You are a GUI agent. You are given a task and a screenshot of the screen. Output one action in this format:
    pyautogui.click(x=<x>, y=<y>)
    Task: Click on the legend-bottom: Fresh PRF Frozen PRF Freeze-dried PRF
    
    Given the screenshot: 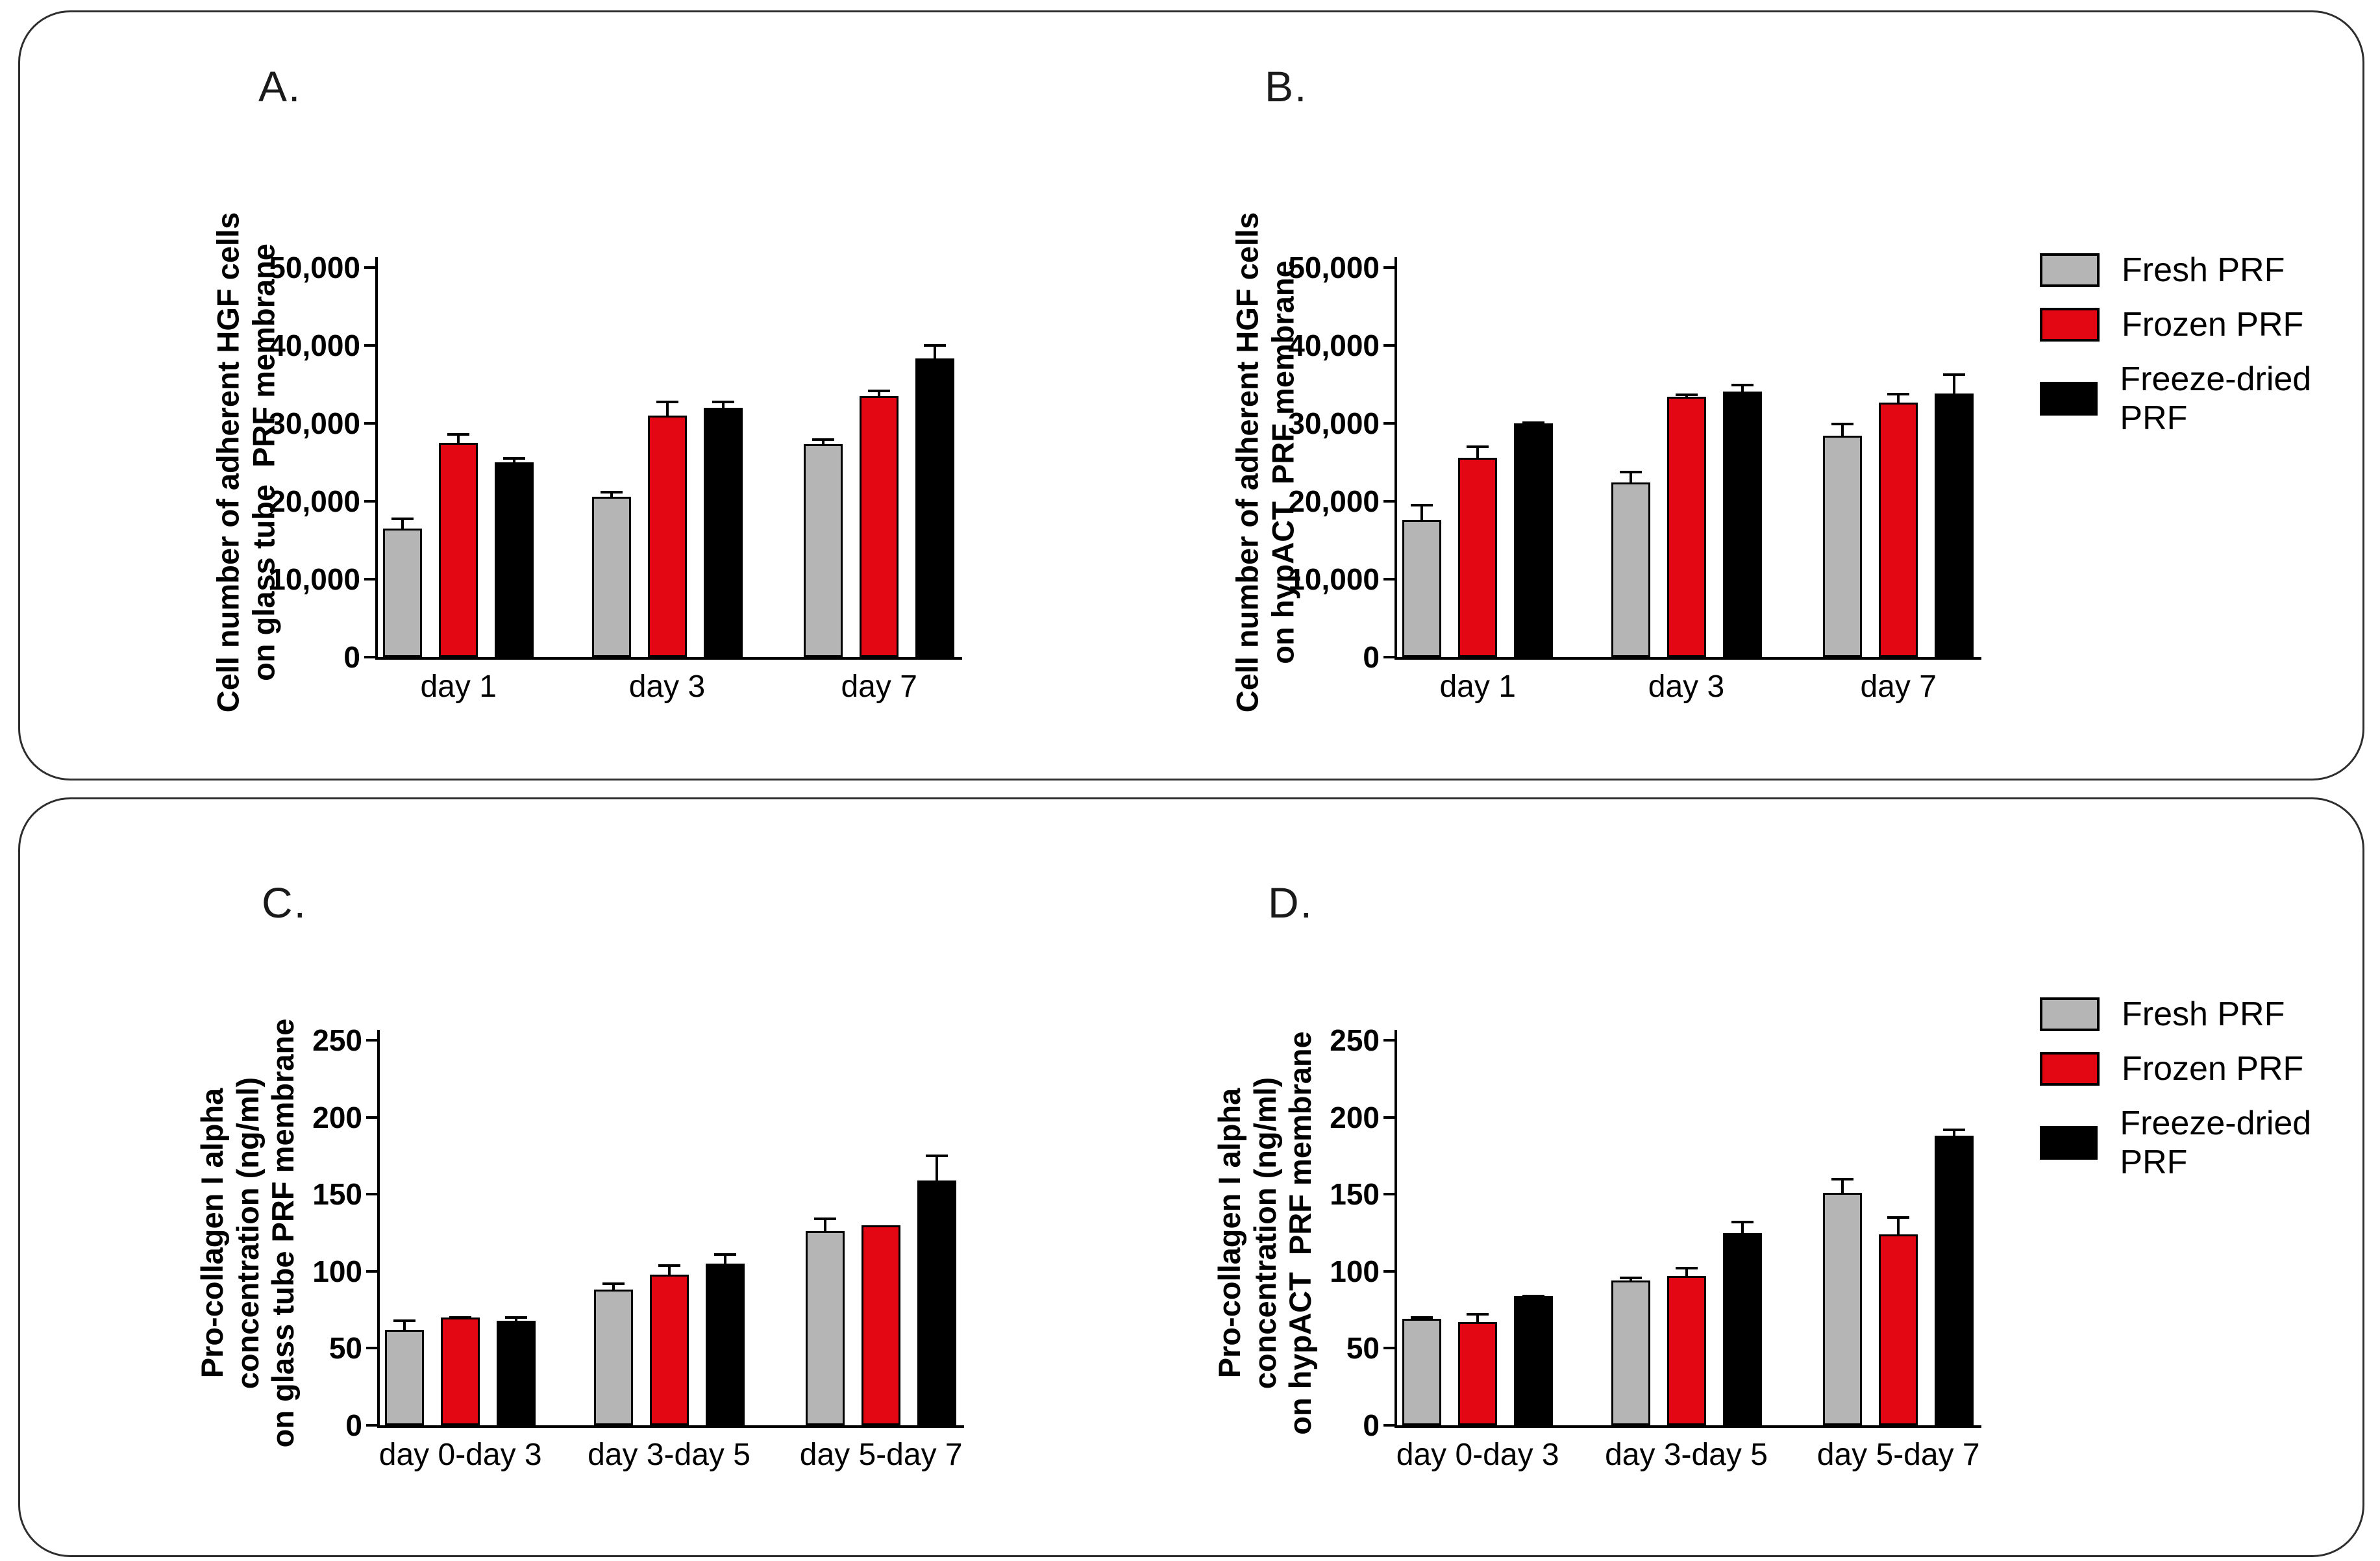 What is the action you would take?
    pyautogui.click(x=2210, y=1088)
    